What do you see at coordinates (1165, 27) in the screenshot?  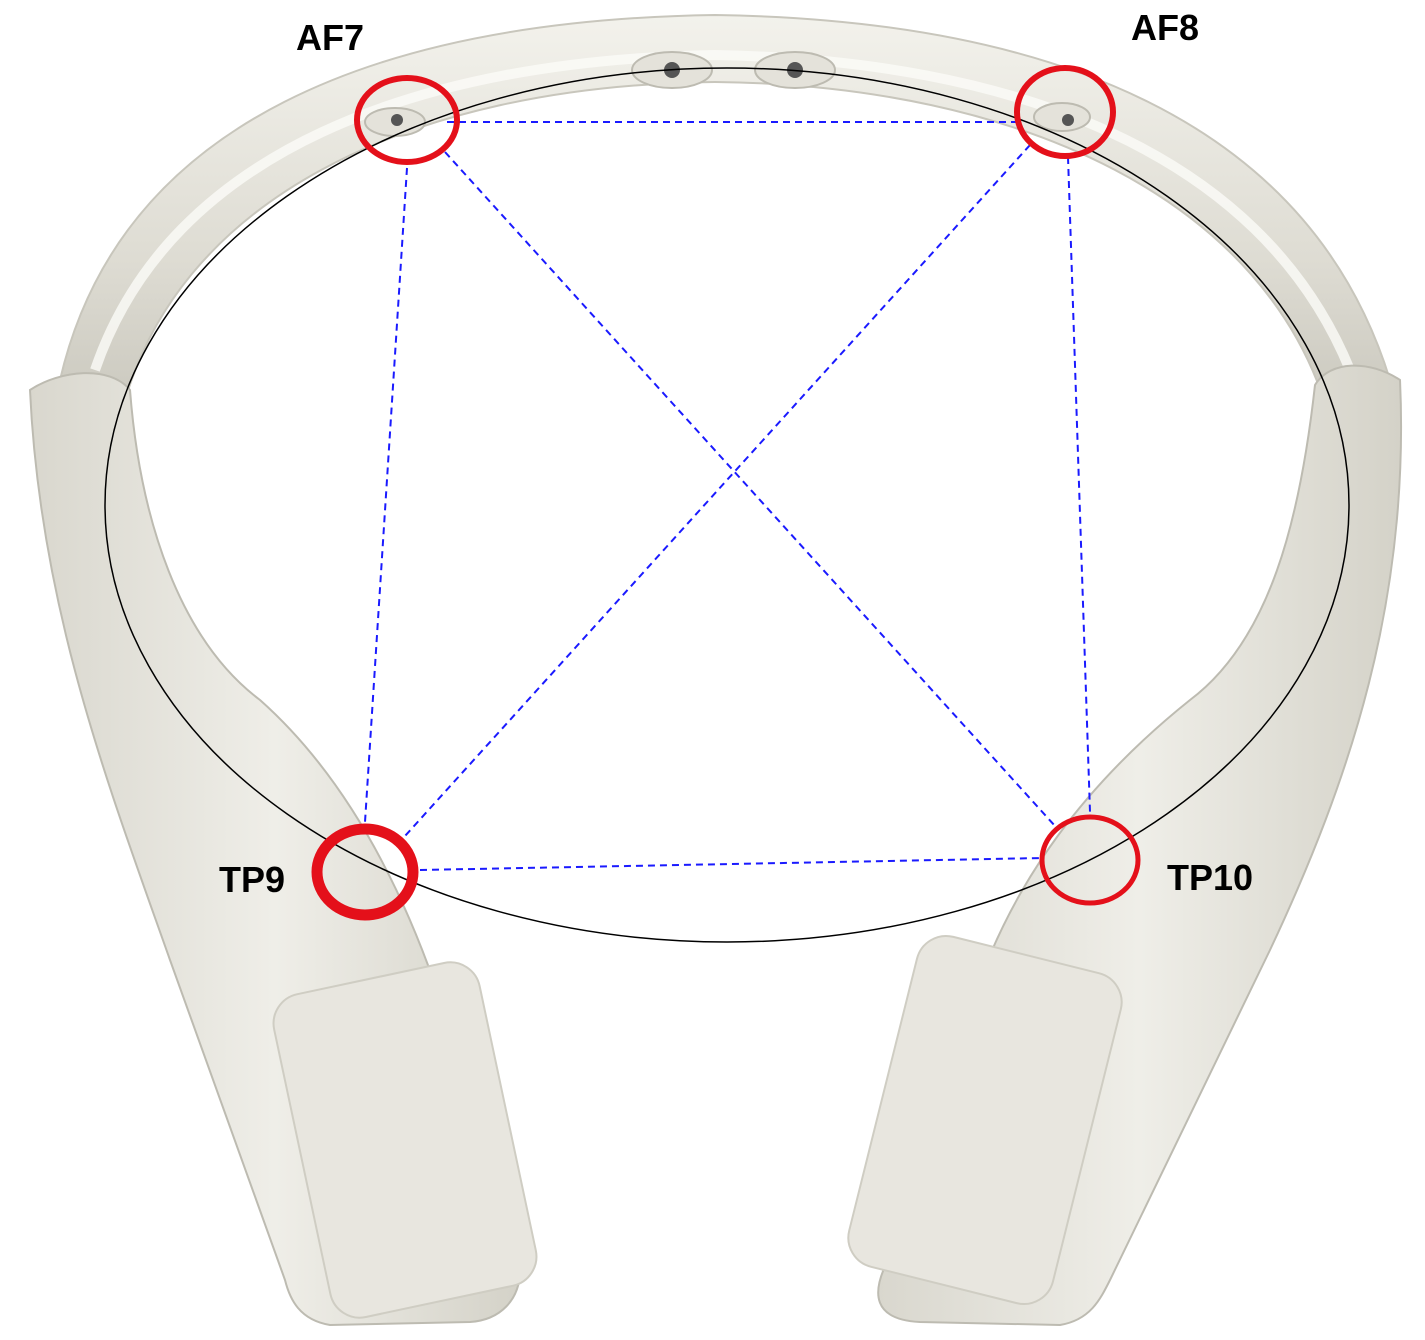 I see `electrode-label: AF8` at bounding box center [1165, 27].